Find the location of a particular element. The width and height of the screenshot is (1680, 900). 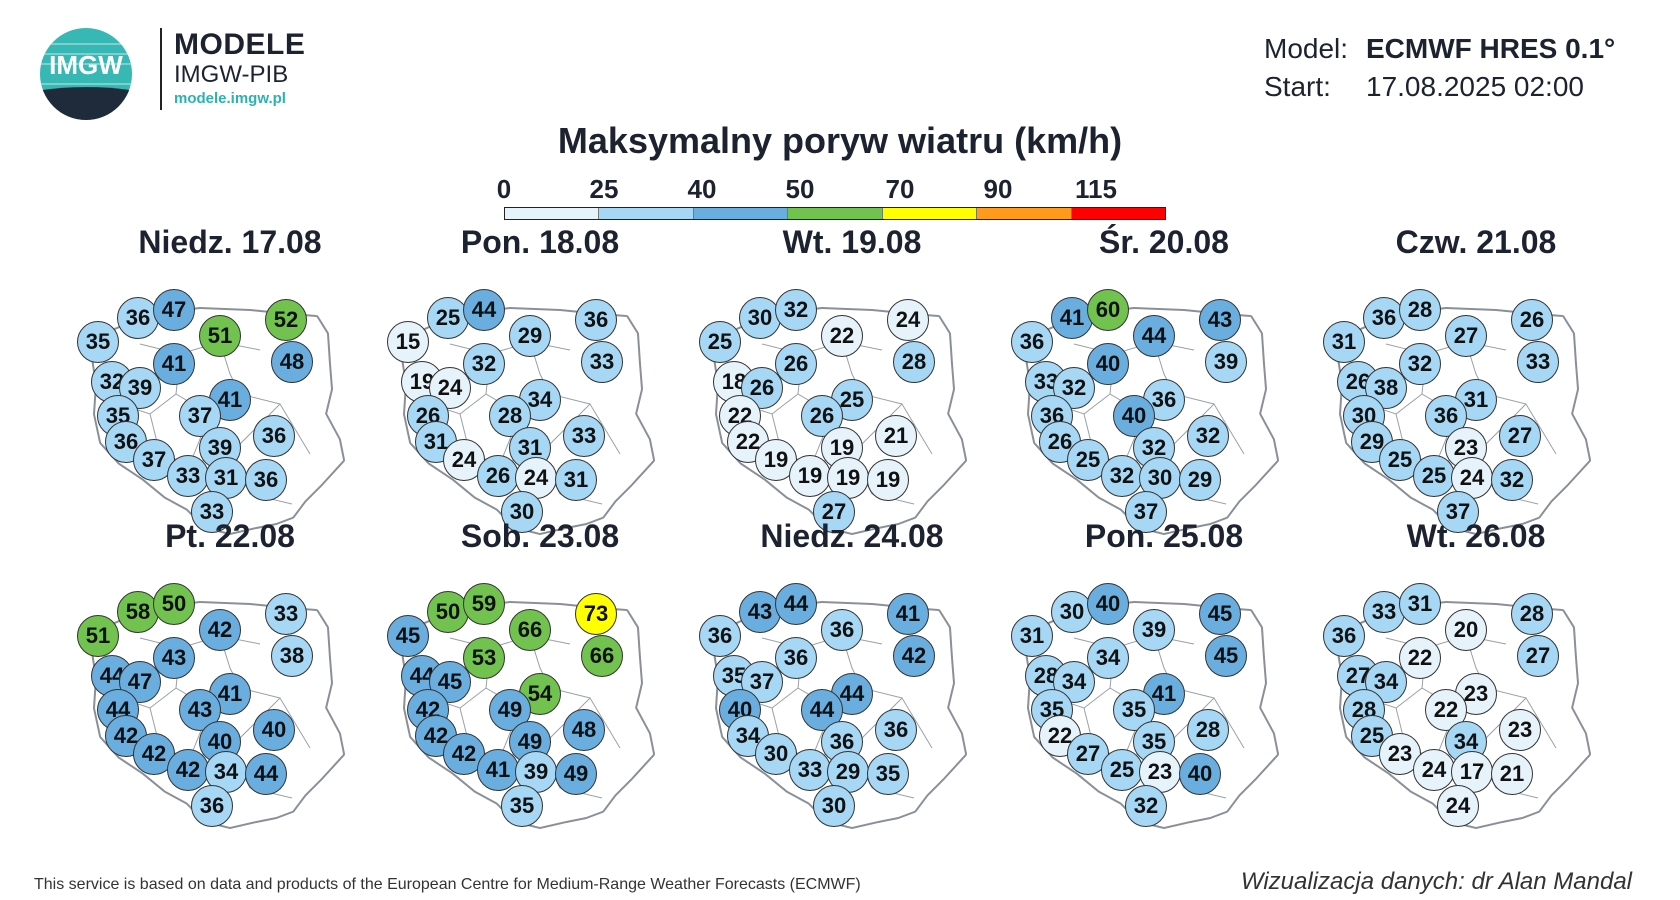

gust-value-bubble: 66 is located at coordinates (602, 656).